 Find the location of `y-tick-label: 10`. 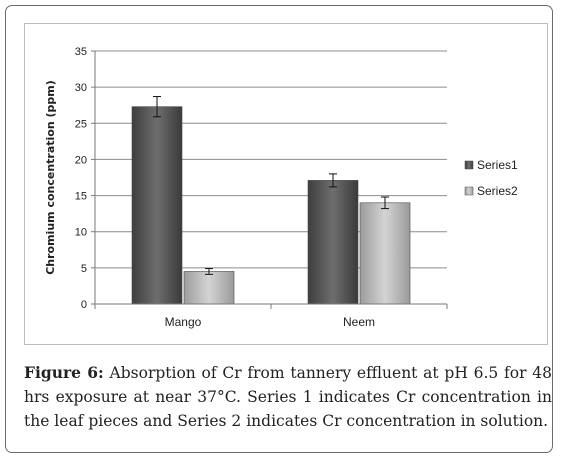

y-tick-label: 10 is located at coordinates (81, 233).